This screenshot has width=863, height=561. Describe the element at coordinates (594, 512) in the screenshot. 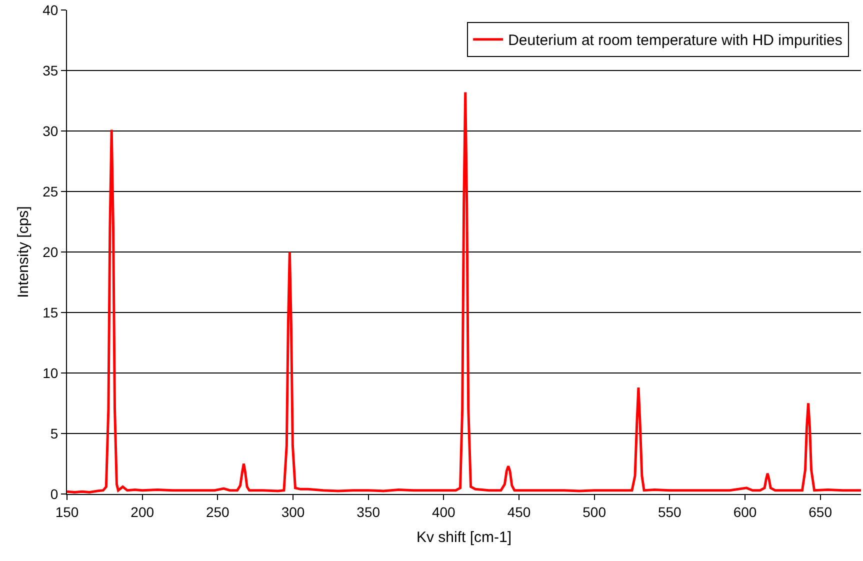

I see `x-tick-label: 500` at that location.